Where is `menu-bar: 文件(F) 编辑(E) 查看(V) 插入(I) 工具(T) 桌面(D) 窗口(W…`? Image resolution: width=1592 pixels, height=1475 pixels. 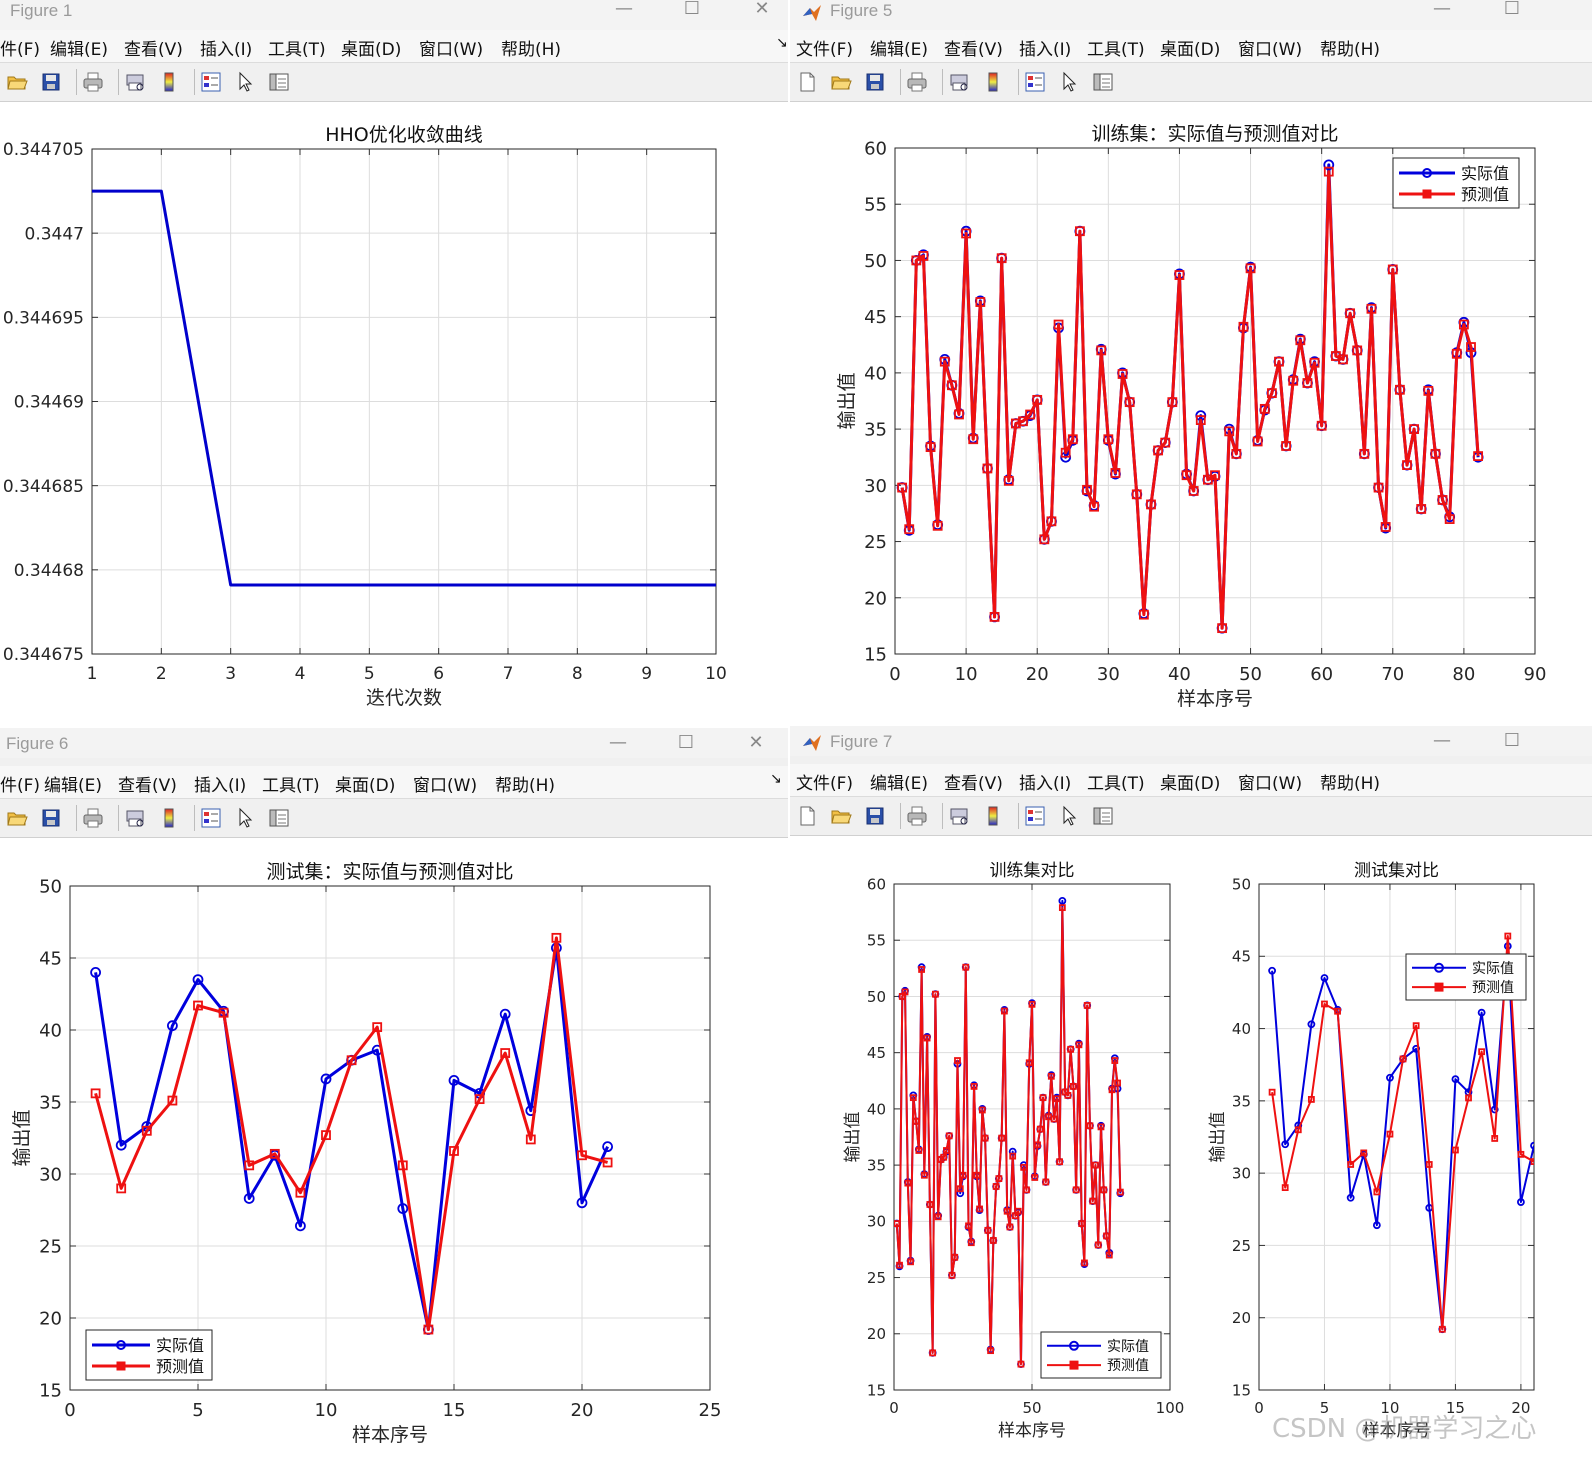
menu-bar: 文件(F) 编辑(E) 查看(V) 插入(I) 工具(T) 桌面(D) 窗口(W… is located at coordinates (1191, 46).